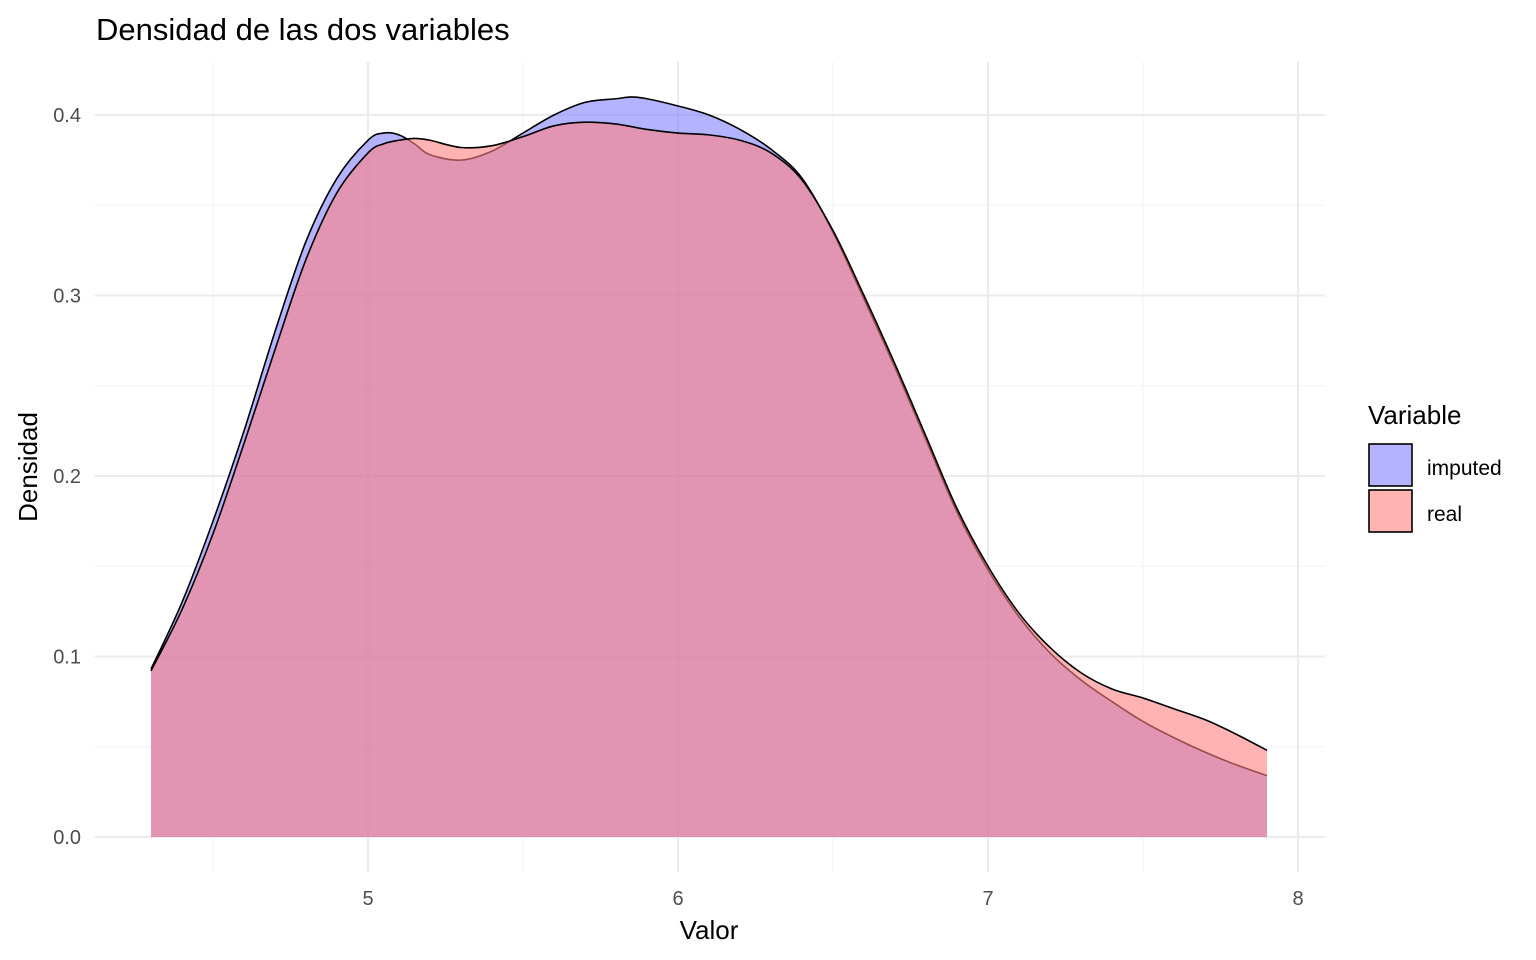  I want to click on x-tick-label: 7, so click(987, 899).